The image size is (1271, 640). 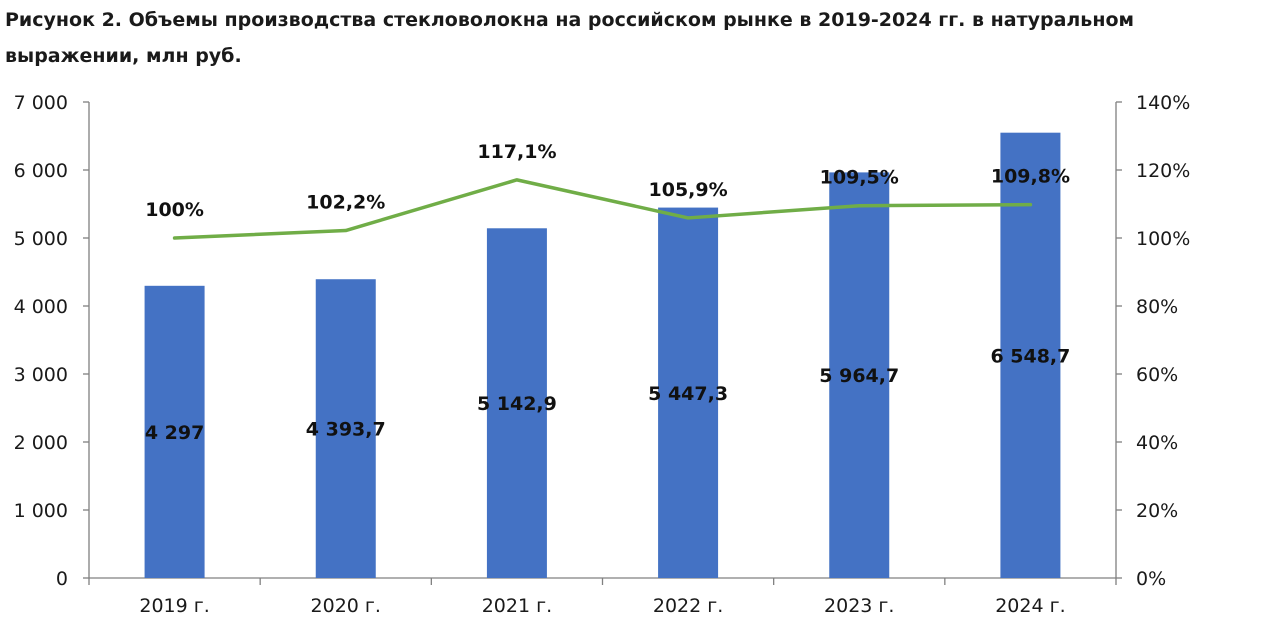 I want to click on right-axis-tick-label: 40%, so click(x=1157, y=443).